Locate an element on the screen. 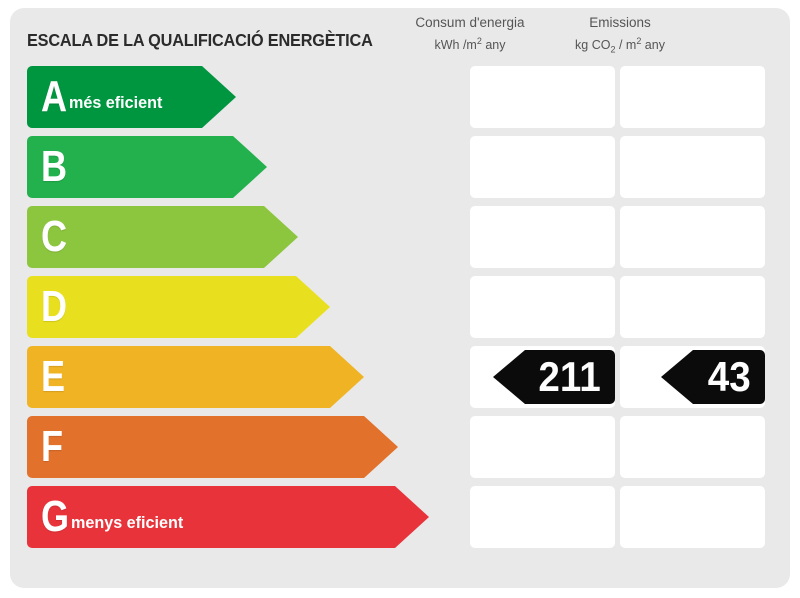 This screenshot has height=598, width=800. value-cell-emissions: 43 is located at coordinates (692, 377).